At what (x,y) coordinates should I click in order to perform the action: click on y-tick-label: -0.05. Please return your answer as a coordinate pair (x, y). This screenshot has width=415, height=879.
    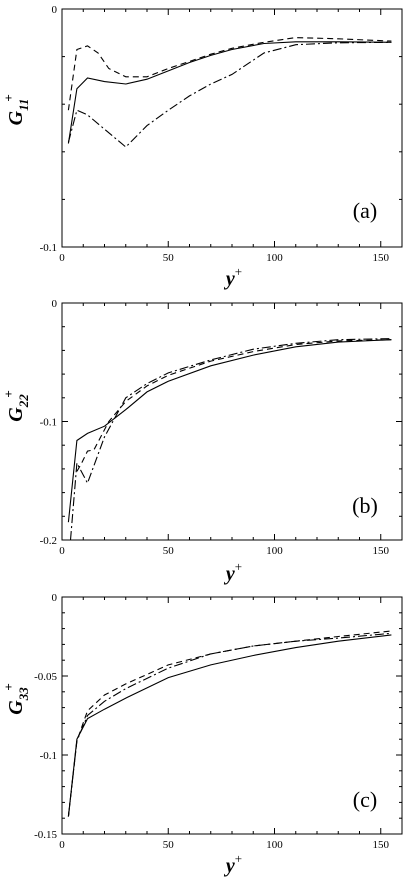
    Looking at the image, I should click on (45, 677).